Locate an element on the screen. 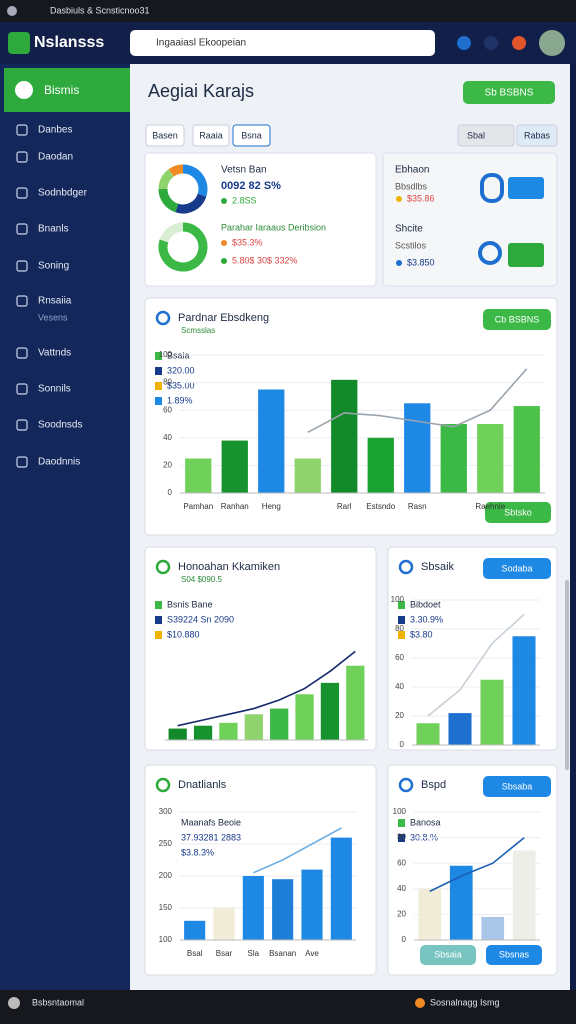 Image resolution: width=576 pixels, height=1024 pixels. x-tick-label: Rasn is located at coordinates (417, 506).